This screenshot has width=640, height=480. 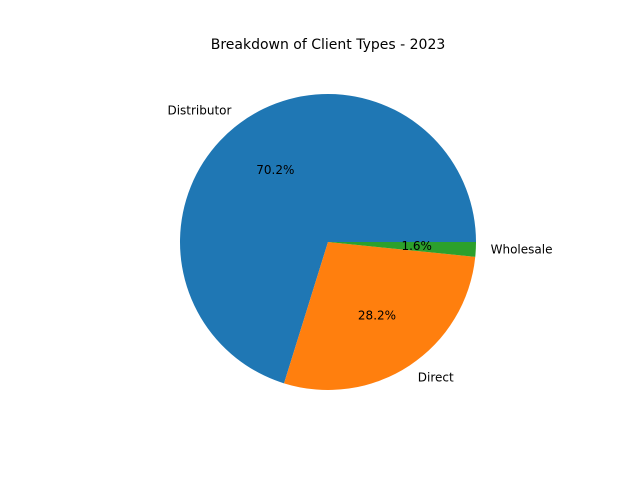 What do you see at coordinates (328, 45) in the screenshot?
I see `chart-title: Breakdown of Client Types - 2023` at bounding box center [328, 45].